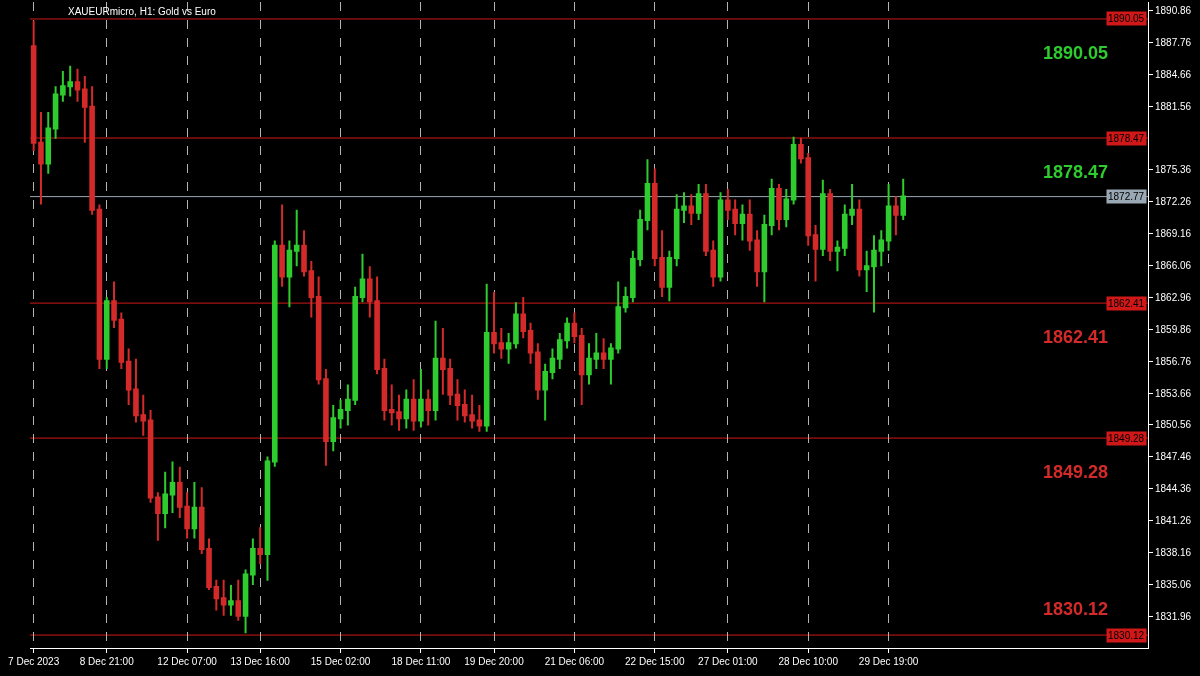 The height and width of the screenshot is (676, 1200). I want to click on y-tick-label: 1887.76, so click(1173, 42).